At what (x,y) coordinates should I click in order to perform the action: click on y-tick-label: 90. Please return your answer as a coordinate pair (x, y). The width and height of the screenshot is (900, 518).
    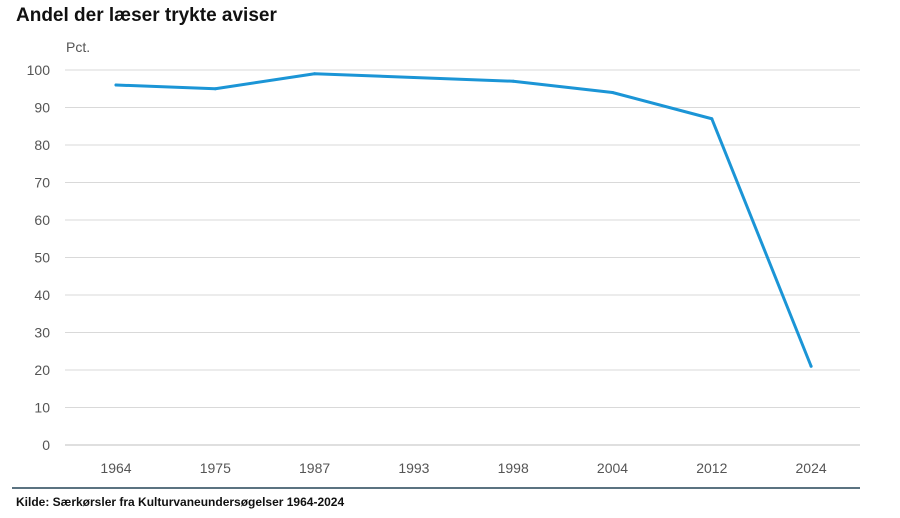
    Looking at the image, I should click on (42, 108).